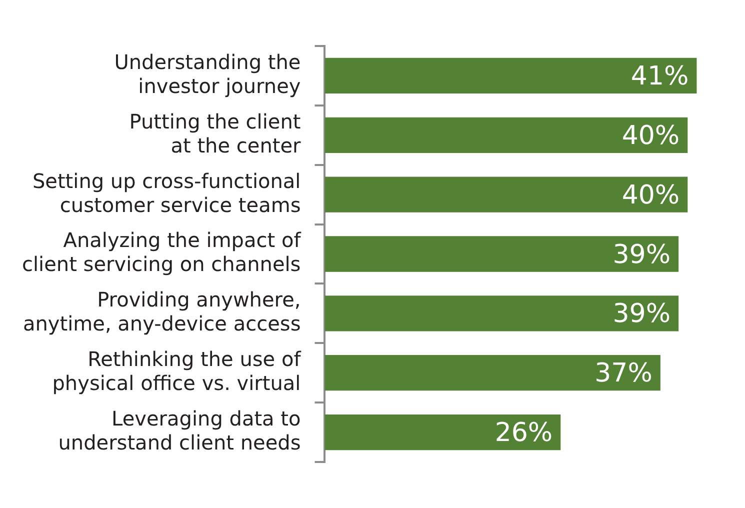 This screenshot has width=745, height=508. Describe the element at coordinates (162, 252) in the screenshot. I see `y-tick-label: Analyzing the impact of client servicing on channels` at that location.